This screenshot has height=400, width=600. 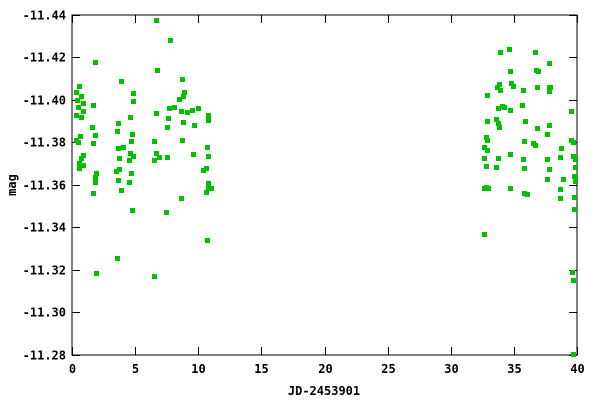 What do you see at coordinates (44, 228) in the screenshot?
I see `y-tick-label: -11.34` at bounding box center [44, 228].